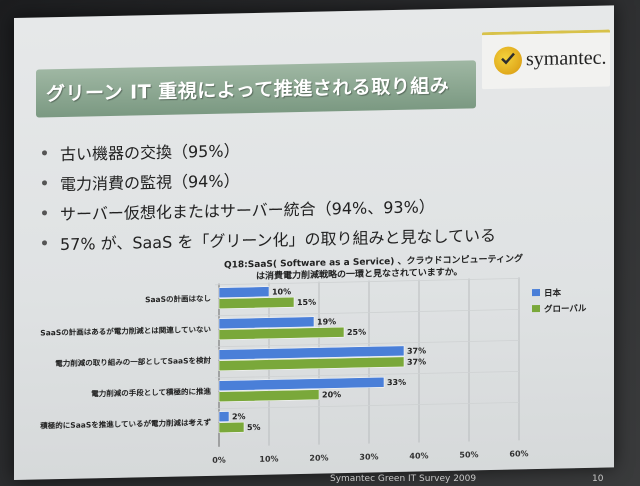 This screenshot has height=486, width=640. I want to click on data-label: 10%, so click(281, 291).